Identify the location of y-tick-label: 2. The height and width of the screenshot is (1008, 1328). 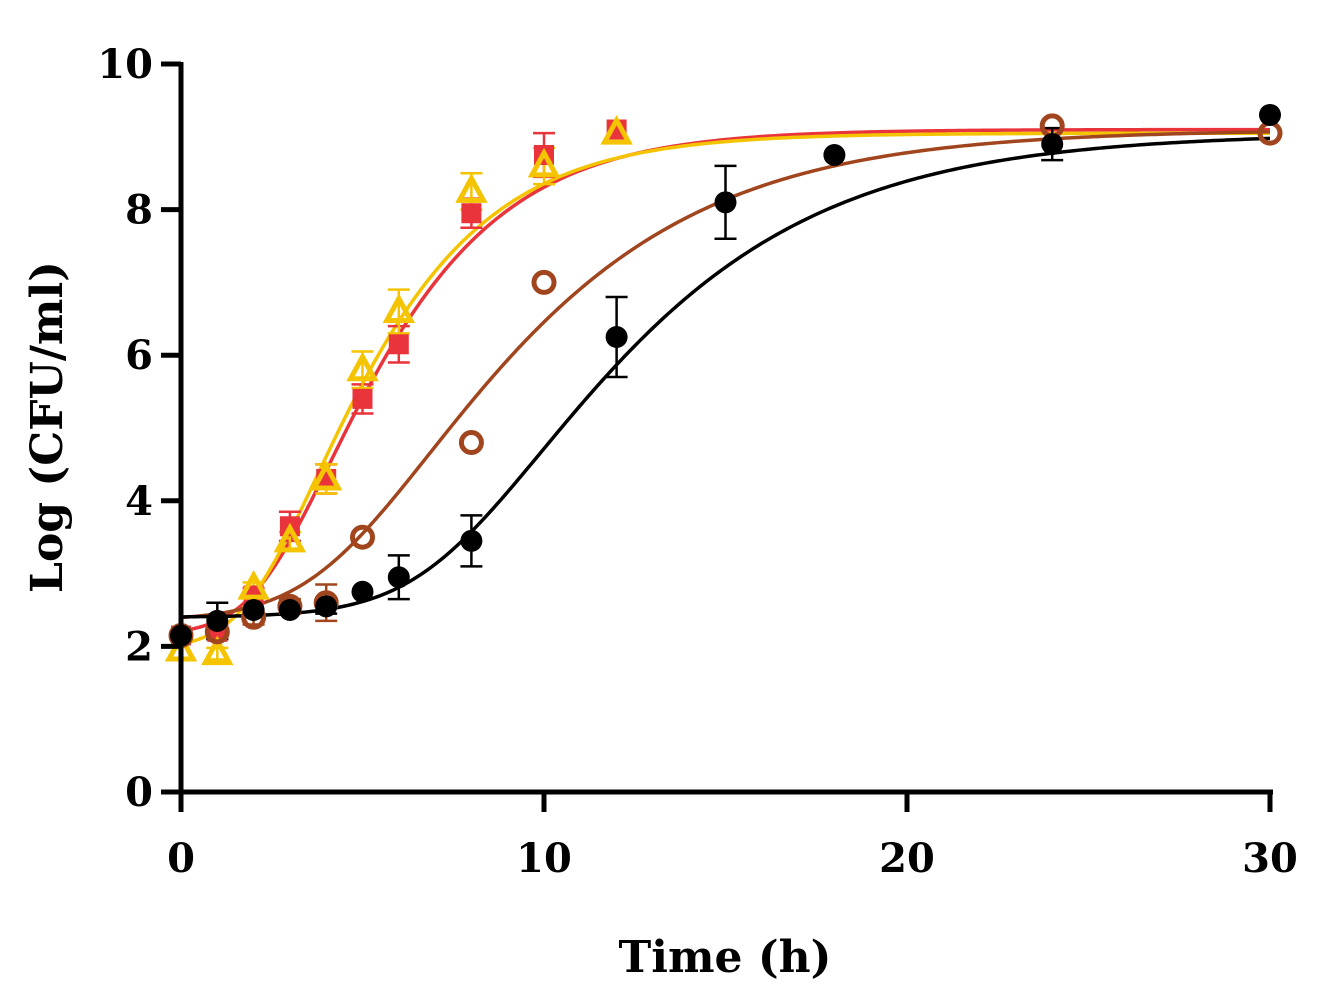
(139, 646).